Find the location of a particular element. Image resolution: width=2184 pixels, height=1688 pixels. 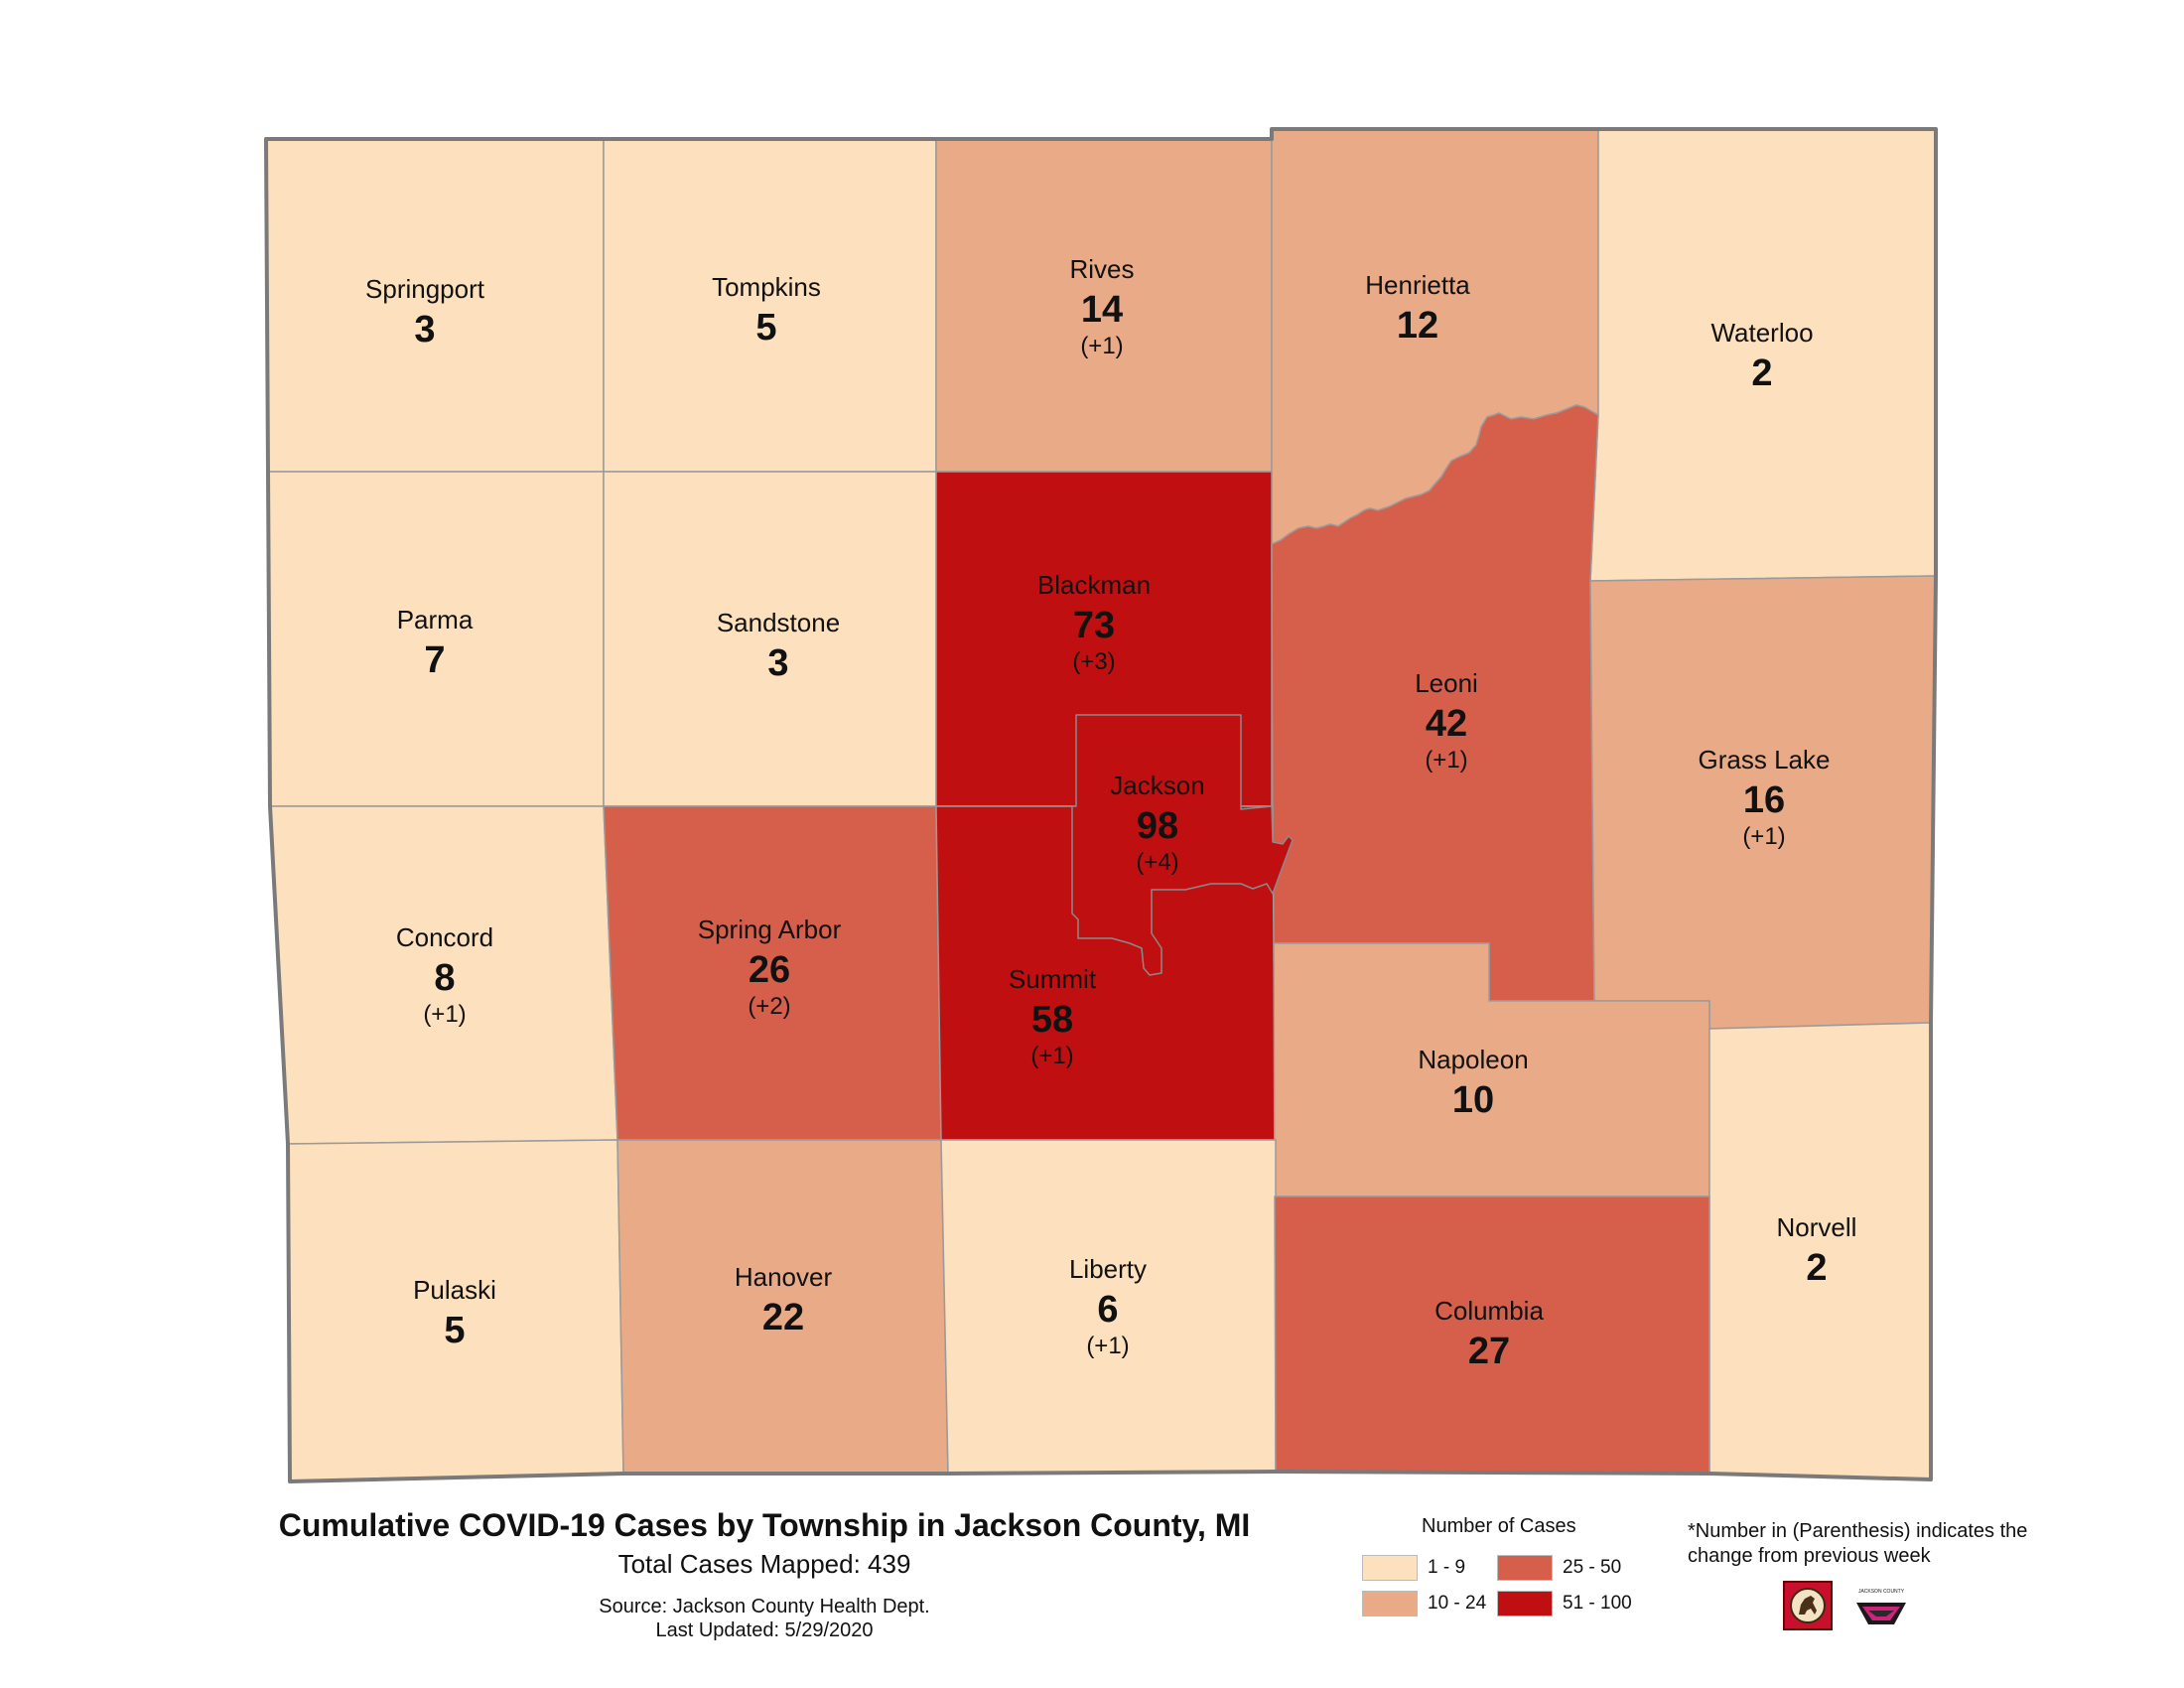

legend-label: 51 - 100 is located at coordinates (1597, 1603).